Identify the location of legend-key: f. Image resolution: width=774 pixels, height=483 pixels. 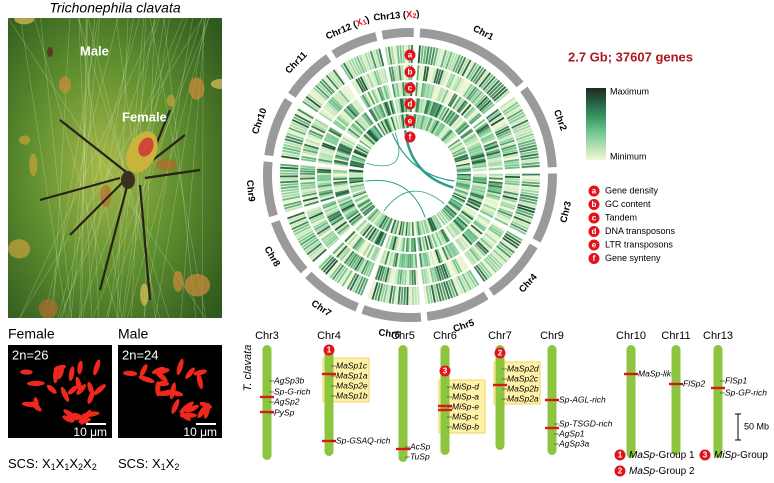
(594, 258).